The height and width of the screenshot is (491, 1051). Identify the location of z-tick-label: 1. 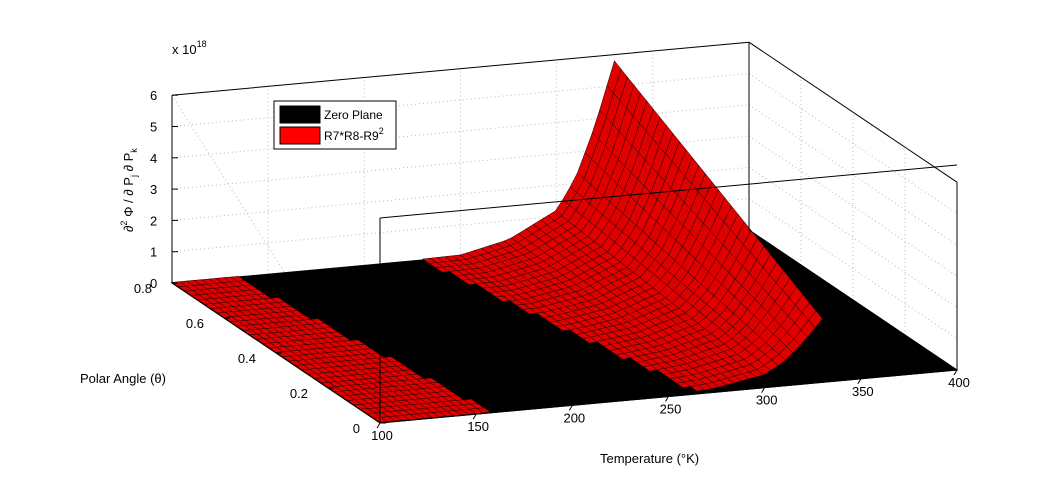
(153, 252).